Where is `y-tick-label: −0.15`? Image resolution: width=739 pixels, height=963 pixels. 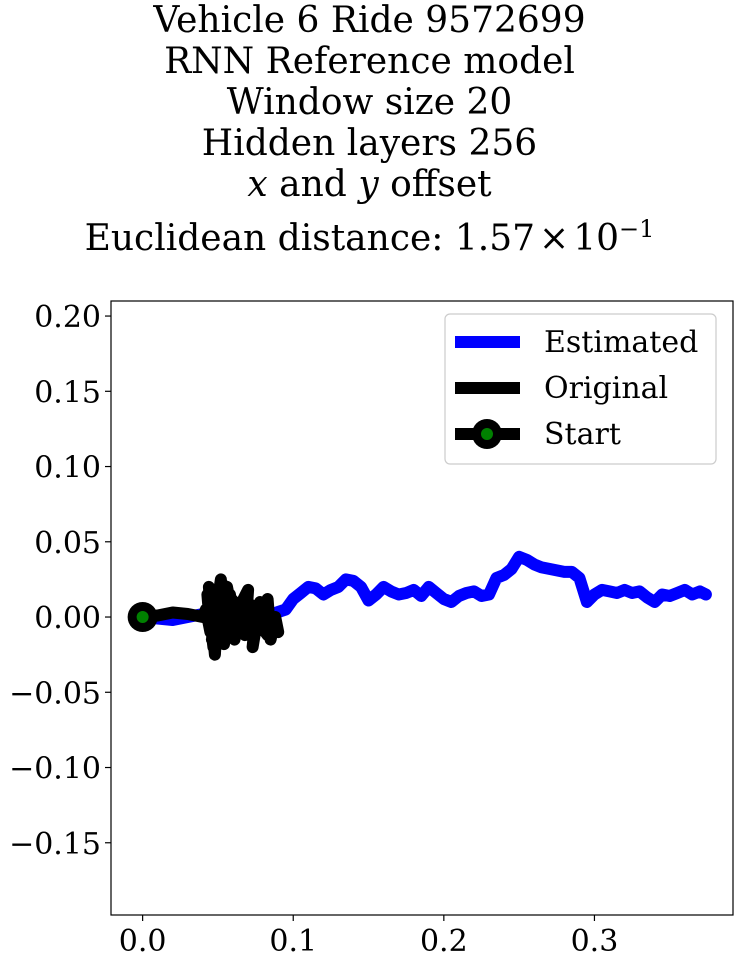
y-tick-label: −0.15 is located at coordinates (55, 844).